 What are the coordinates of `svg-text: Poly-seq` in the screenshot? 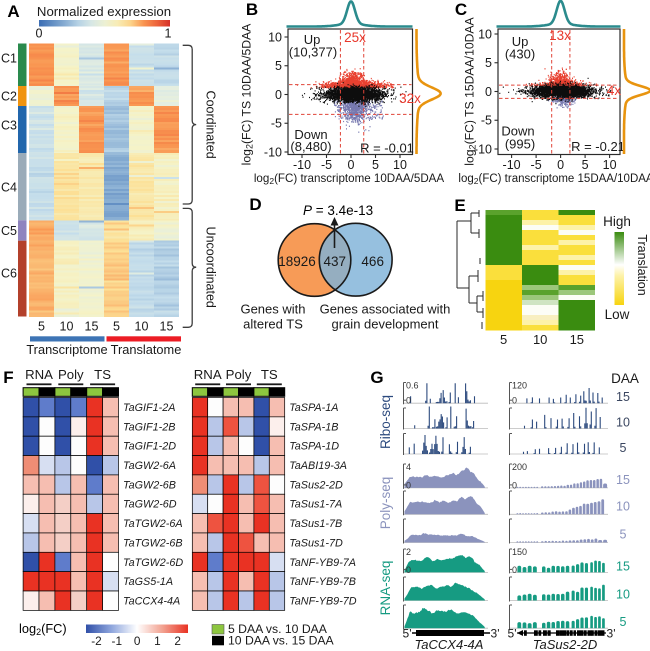 It's located at (385, 503).